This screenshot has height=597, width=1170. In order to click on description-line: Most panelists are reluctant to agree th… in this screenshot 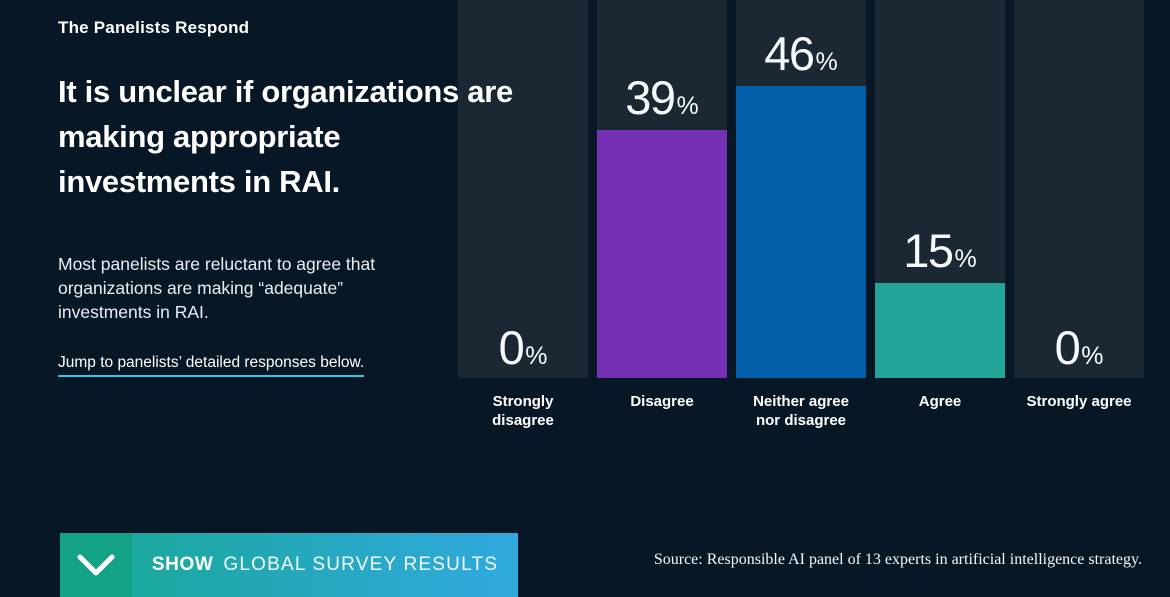, I will do `click(217, 264)`.